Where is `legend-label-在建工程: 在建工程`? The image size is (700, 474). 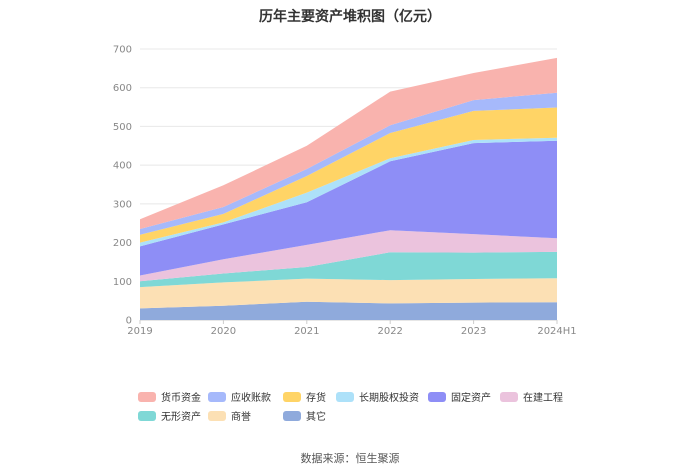
legend-label-在建工程: 在建工程 is located at coordinates (543, 397).